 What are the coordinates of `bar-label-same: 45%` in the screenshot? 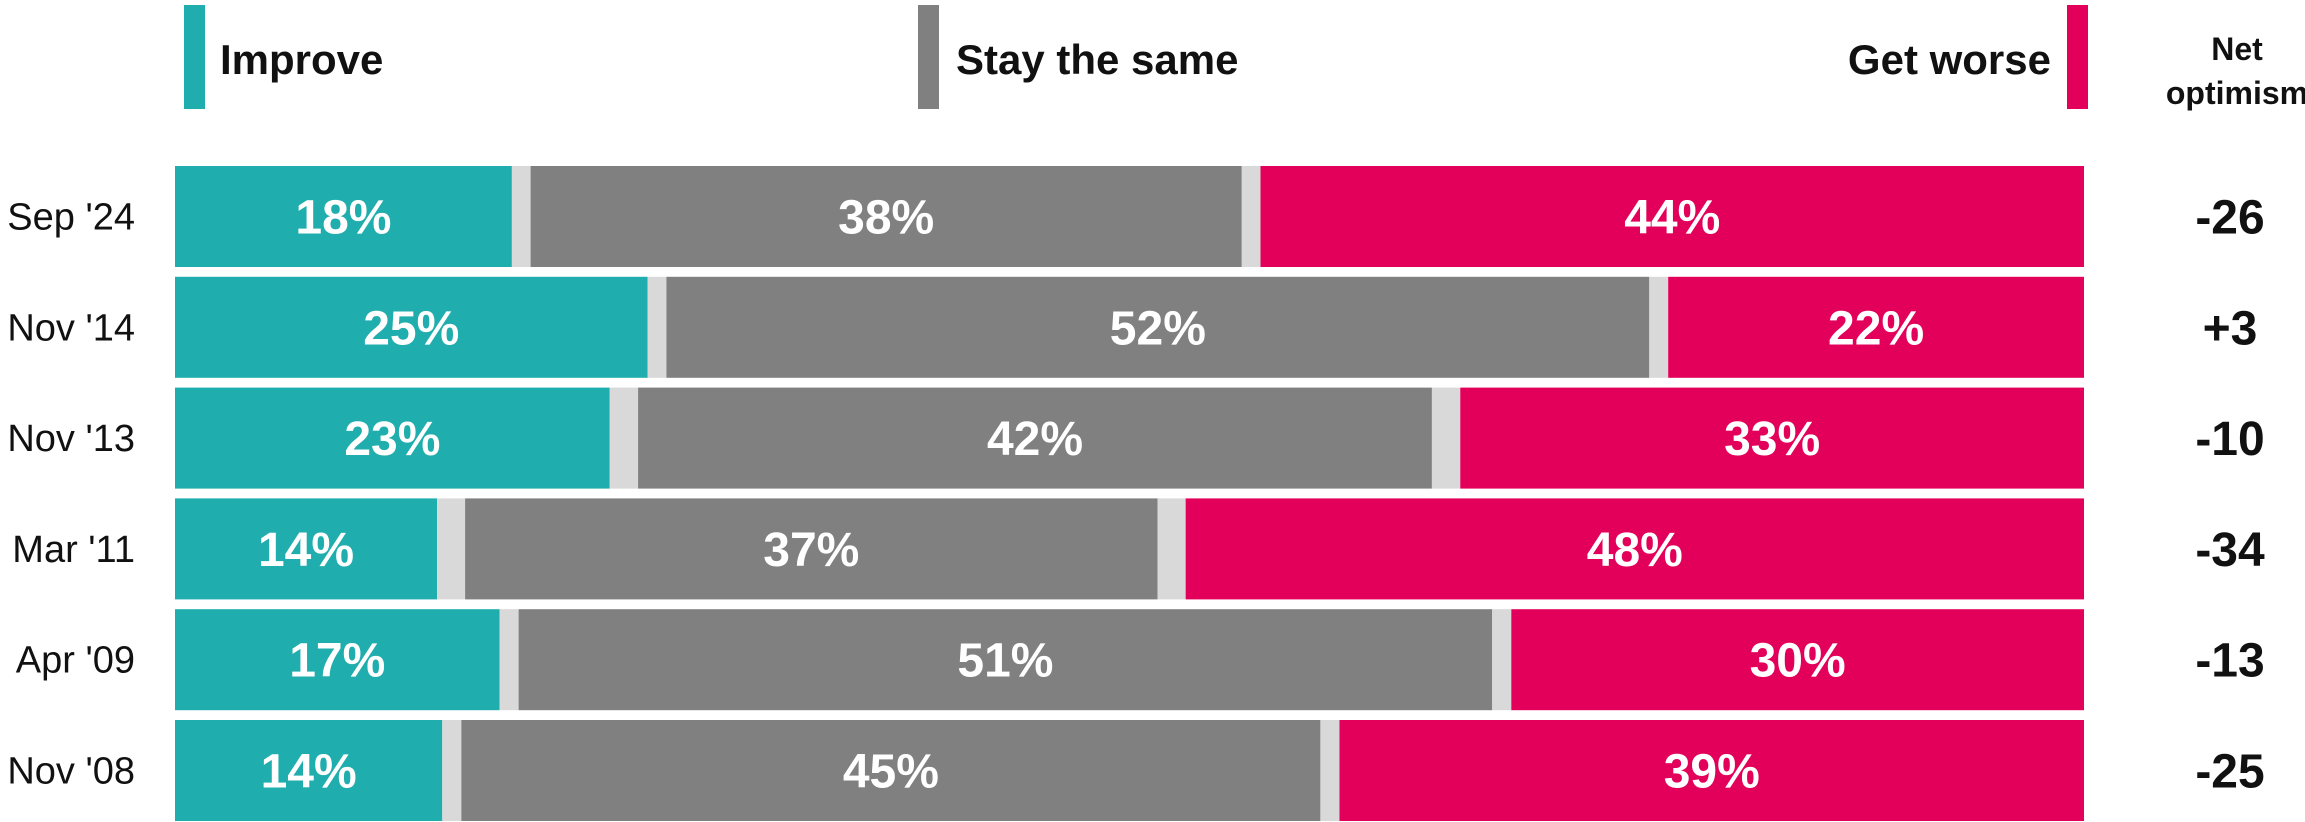 It's located at (891, 772).